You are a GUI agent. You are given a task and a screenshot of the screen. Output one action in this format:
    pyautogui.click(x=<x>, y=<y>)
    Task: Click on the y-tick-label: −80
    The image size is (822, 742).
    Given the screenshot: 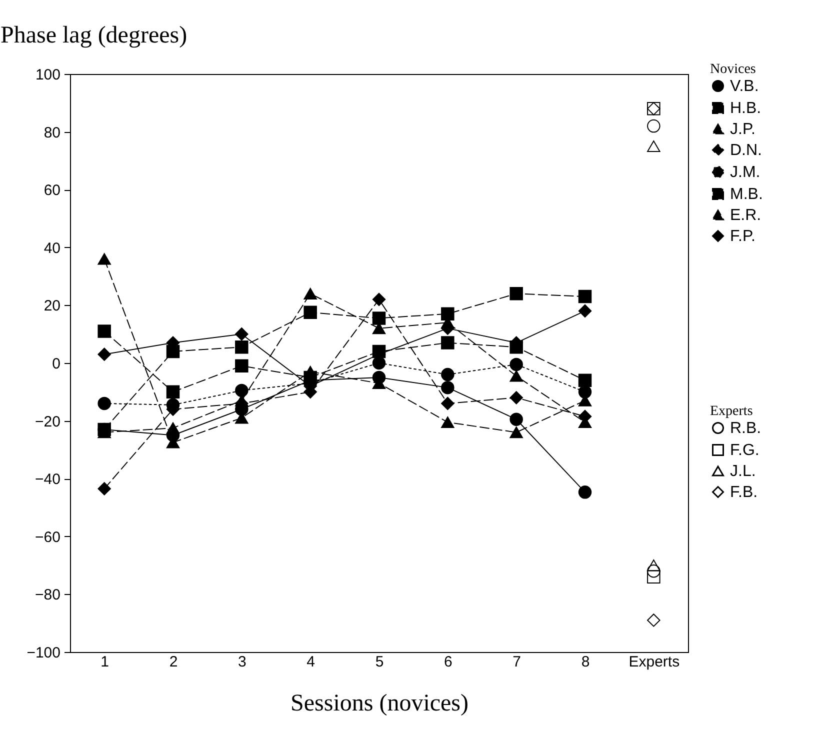 What is the action you would take?
    pyautogui.click(x=47, y=595)
    